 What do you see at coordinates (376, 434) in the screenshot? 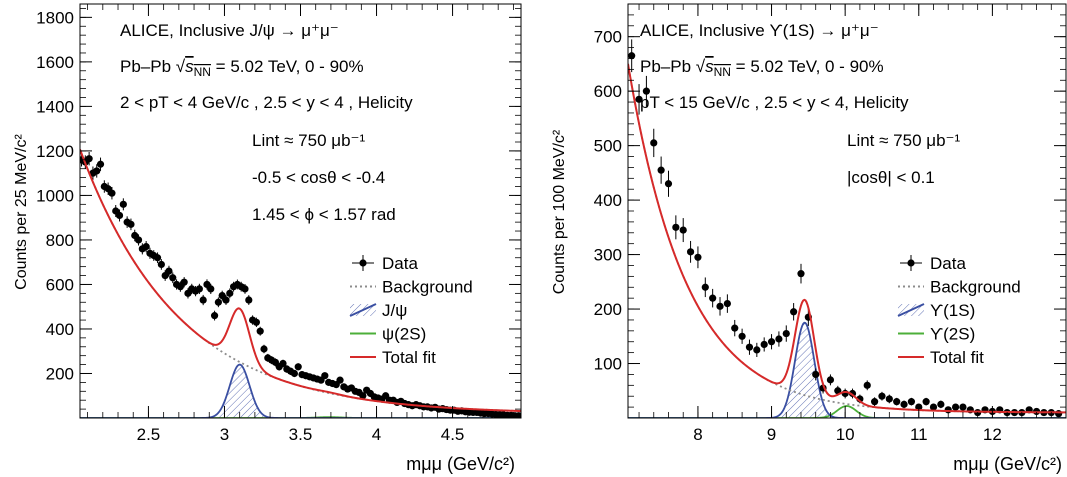
I see `jpsi-x-tick-label: 4` at bounding box center [376, 434].